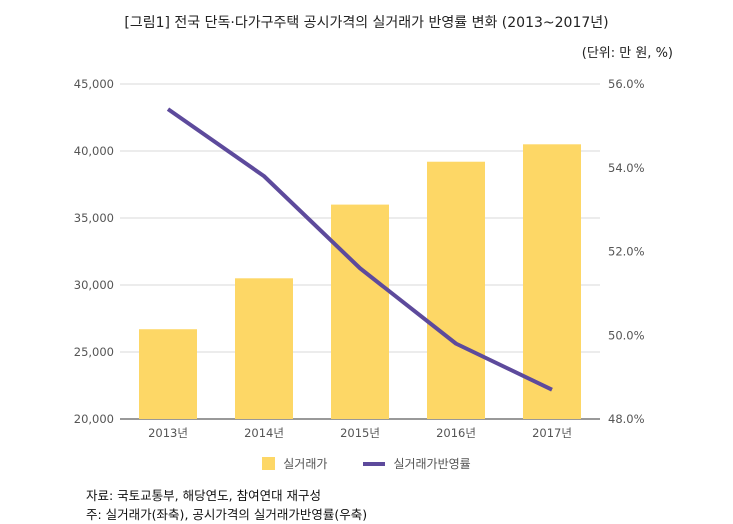 The height and width of the screenshot is (524, 733). I want to click on legend-item-bar: 실거래가, so click(294, 463).